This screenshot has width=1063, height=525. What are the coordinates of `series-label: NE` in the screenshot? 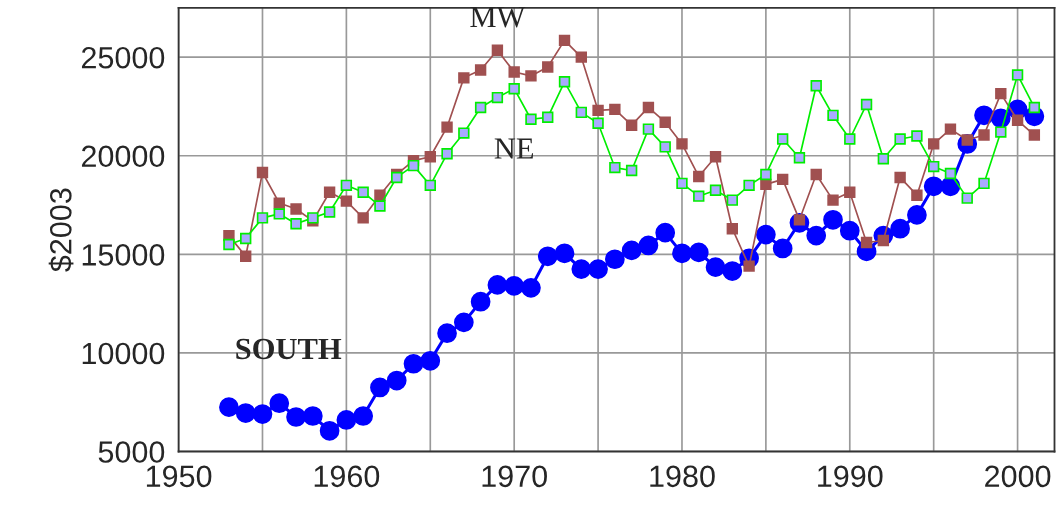 It's located at (514, 148).